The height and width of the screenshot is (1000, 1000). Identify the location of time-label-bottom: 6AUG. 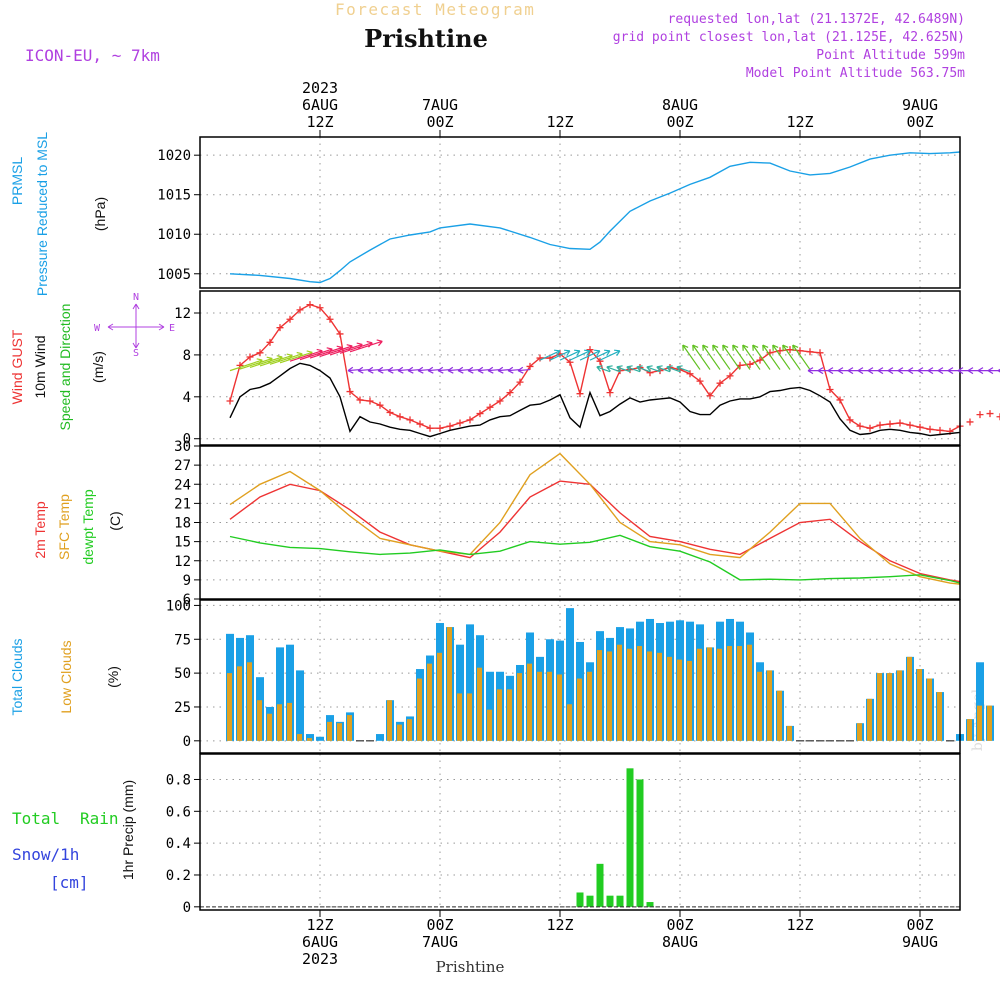
(320, 942).